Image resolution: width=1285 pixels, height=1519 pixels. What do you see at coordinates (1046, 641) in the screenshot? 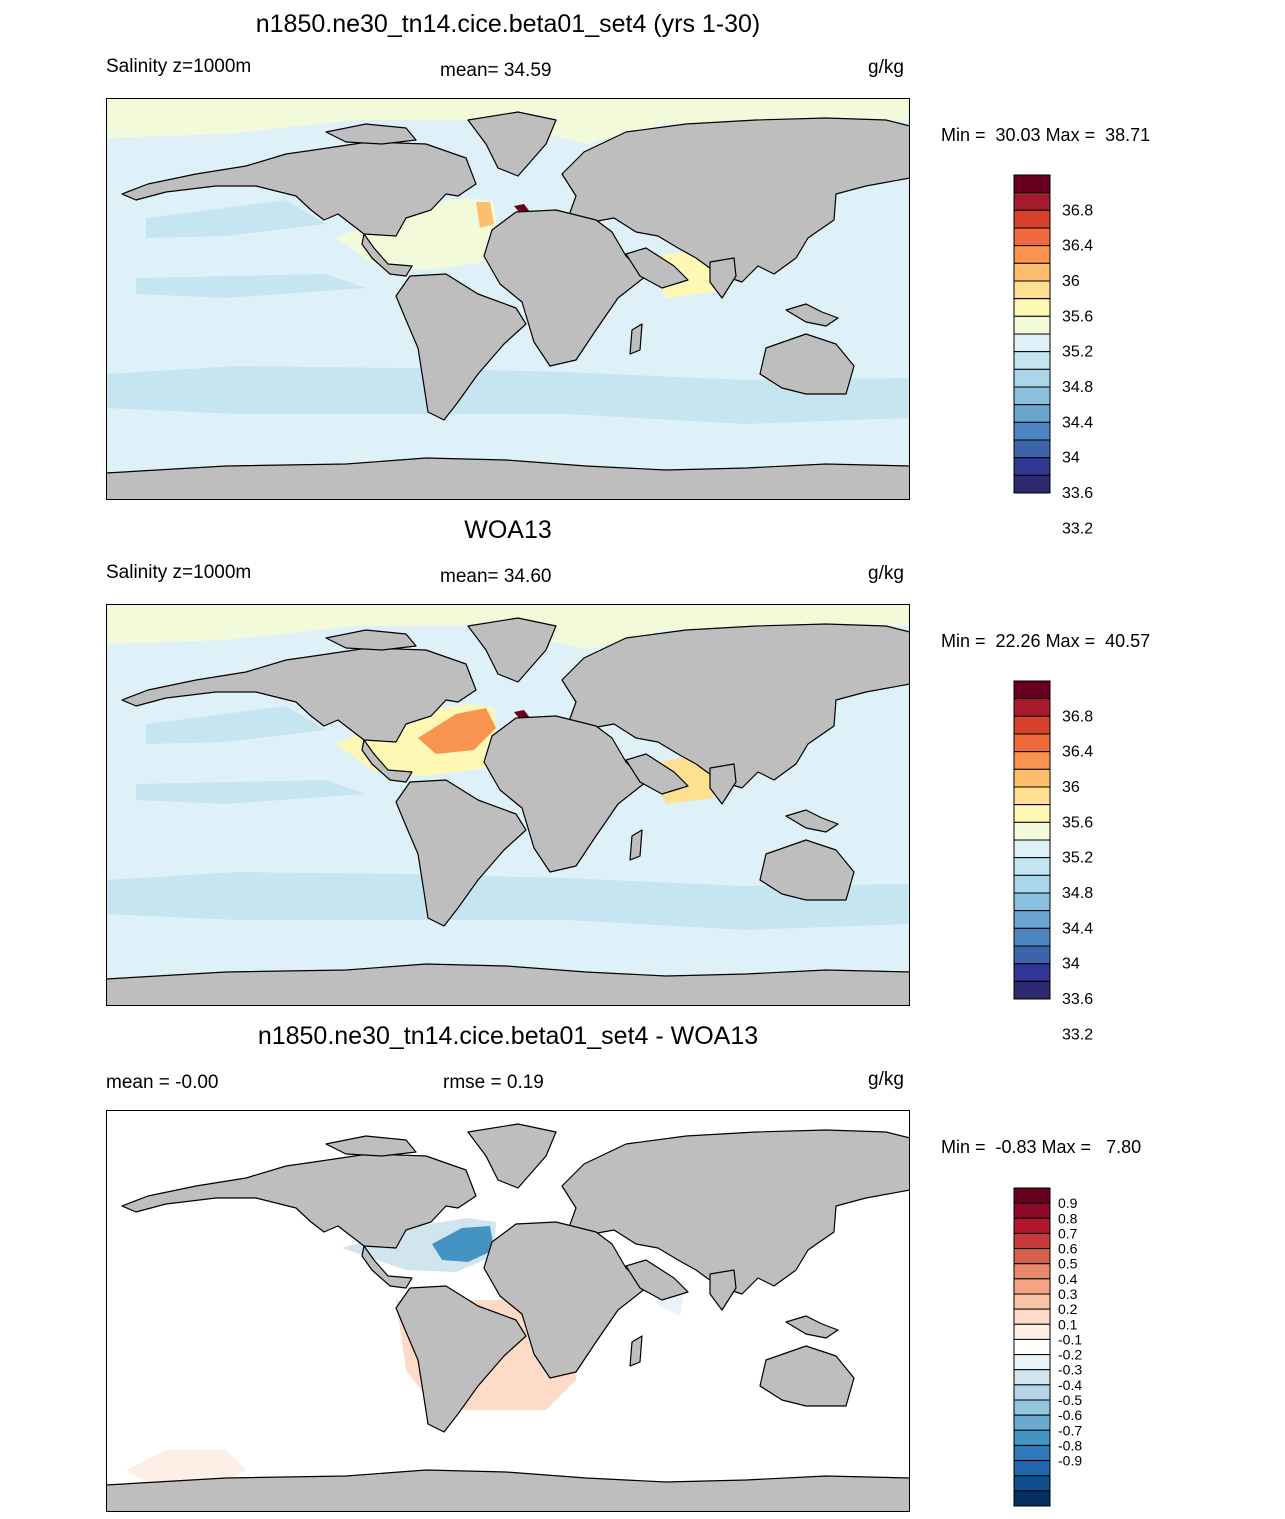
I see `min-max-label: Min = 22.26 Max = 40.57` at bounding box center [1046, 641].